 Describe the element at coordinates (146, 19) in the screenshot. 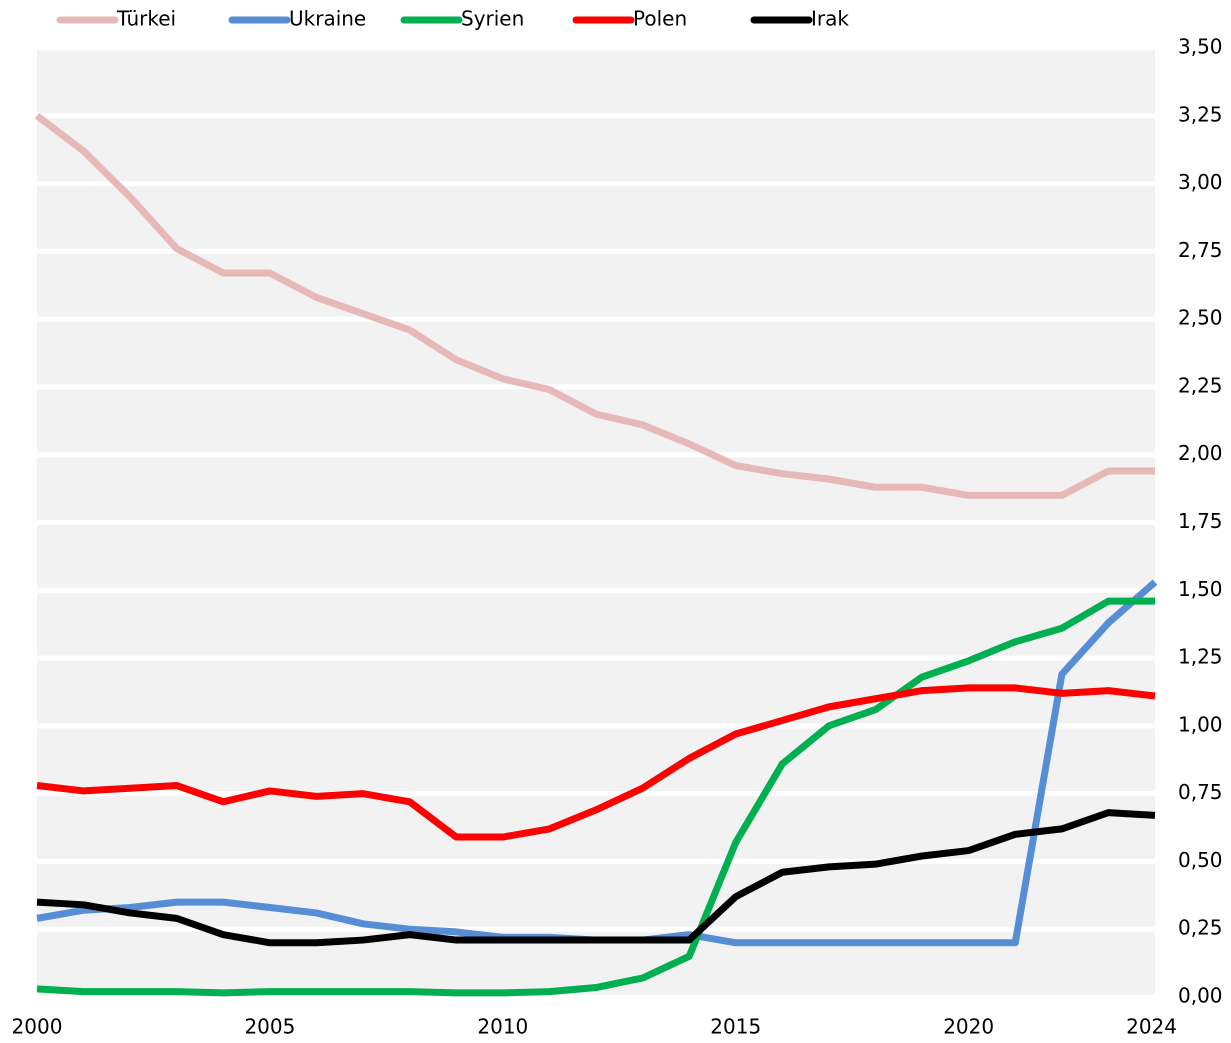

I see `legend-label: Türkei` at that location.